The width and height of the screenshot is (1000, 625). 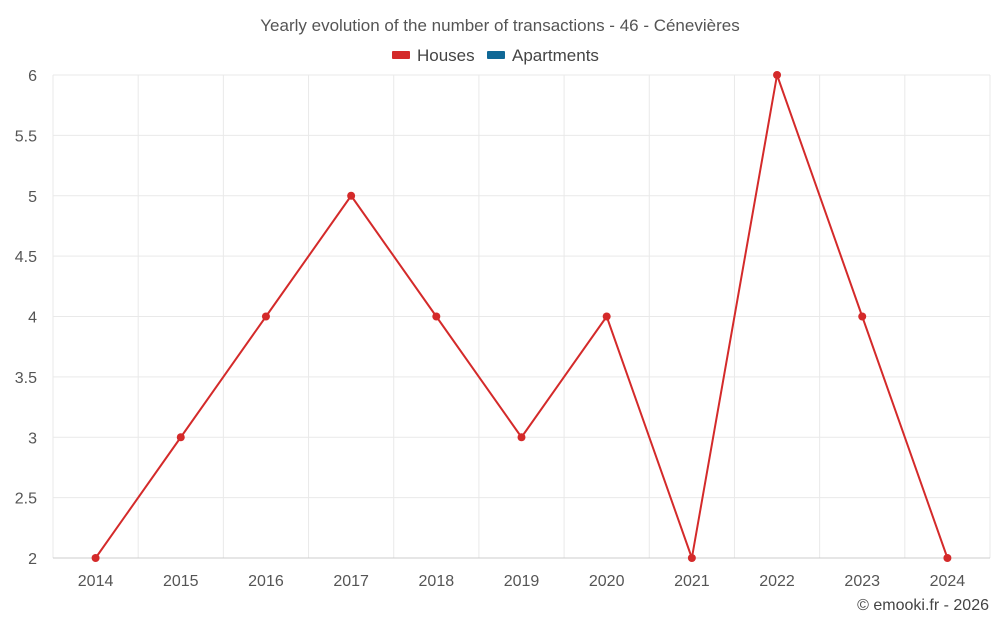 I want to click on x-tick-label: 2020, so click(x=607, y=581).